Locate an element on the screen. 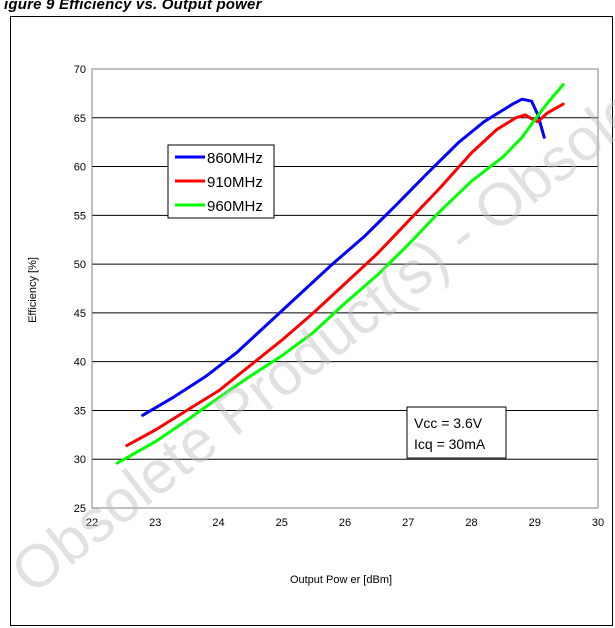 The height and width of the screenshot is (628, 615). y-axis-label: Efficiency [%] is located at coordinates (33, 290).